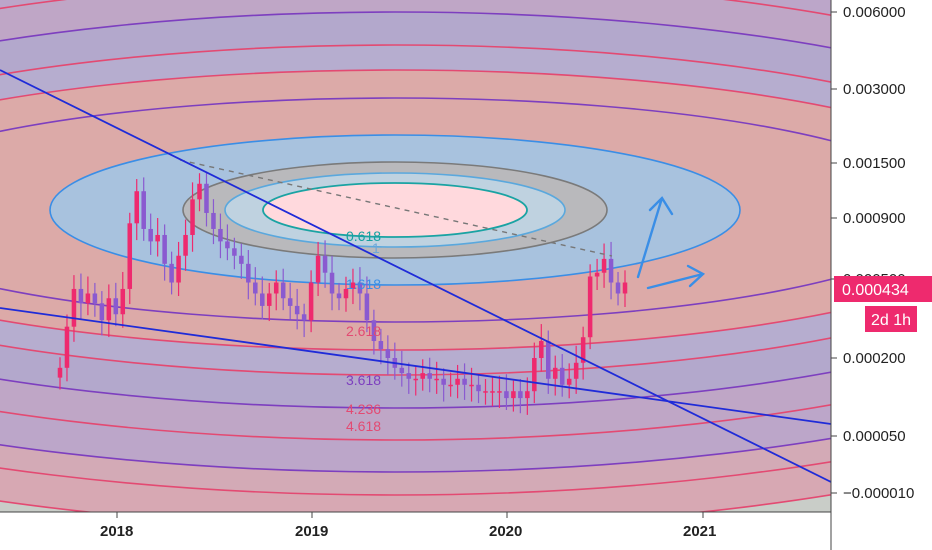 Image resolution: width=932 pixels, height=550 pixels. I want to click on fib-label-1618: 1.618, so click(363, 284).